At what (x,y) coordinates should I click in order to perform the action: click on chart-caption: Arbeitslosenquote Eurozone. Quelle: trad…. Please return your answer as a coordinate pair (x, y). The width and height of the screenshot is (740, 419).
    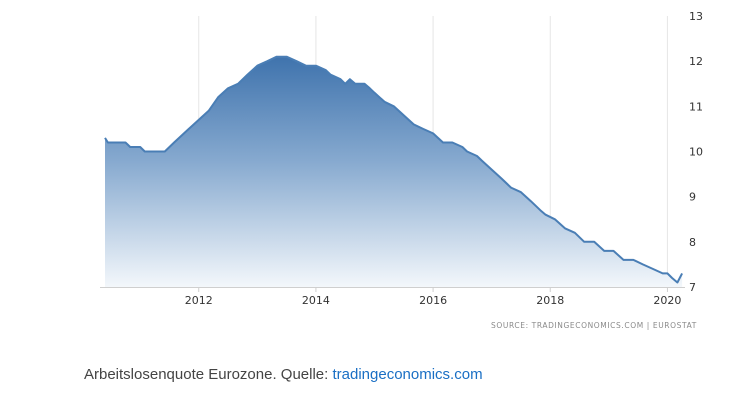
    Looking at the image, I should click on (283, 374).